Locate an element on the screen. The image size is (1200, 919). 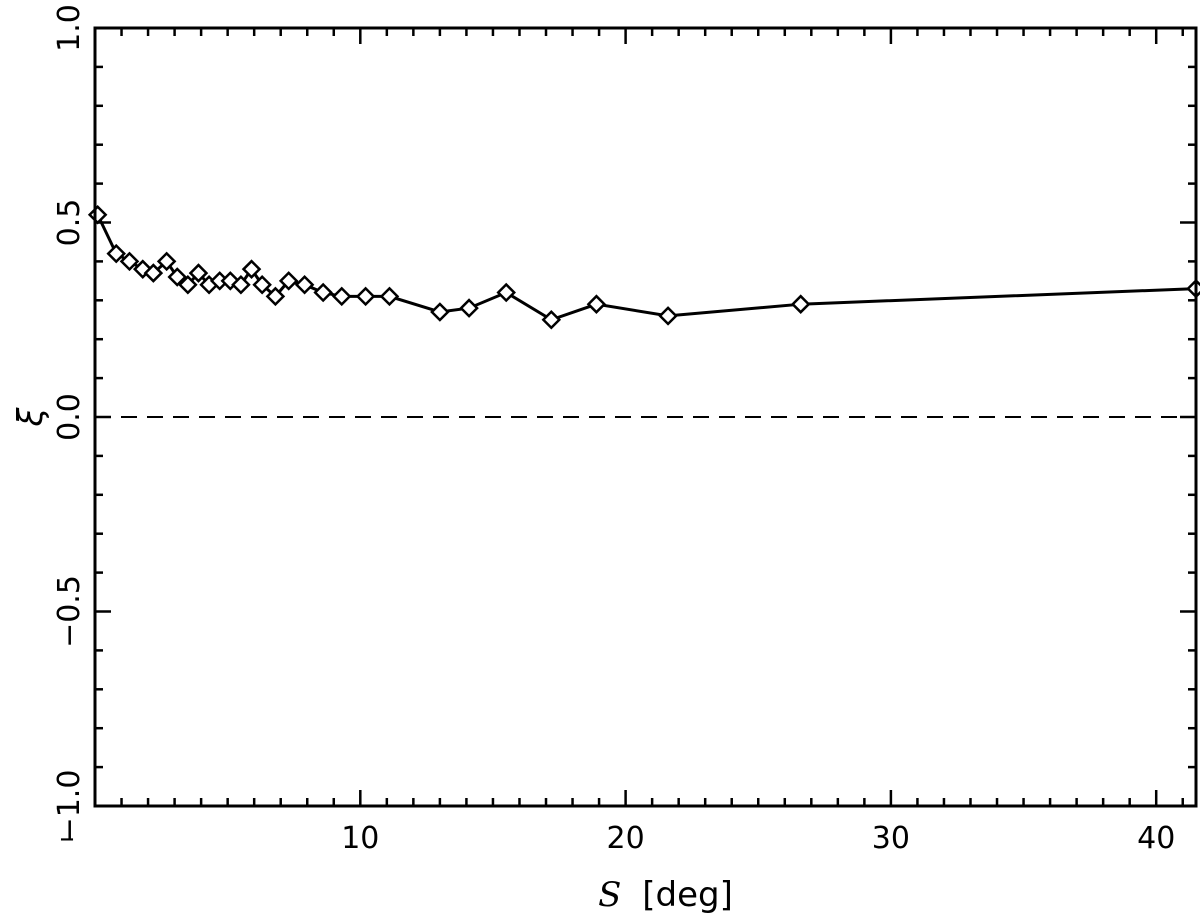
y-tick-label: 0.0 is located at coordinates (69, 417).